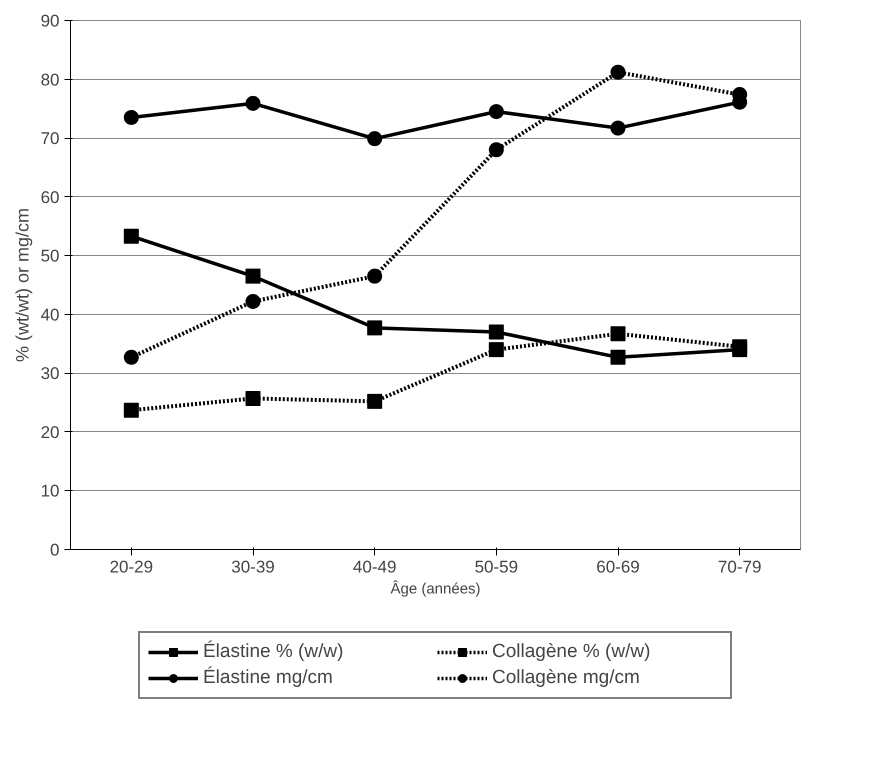 The height and width of the screenshot is (763, 891). What do you see at coordinates (253, 567) in the screenshot?
I see `x-tick-label: 30-39` at bounding box center [253, 567].